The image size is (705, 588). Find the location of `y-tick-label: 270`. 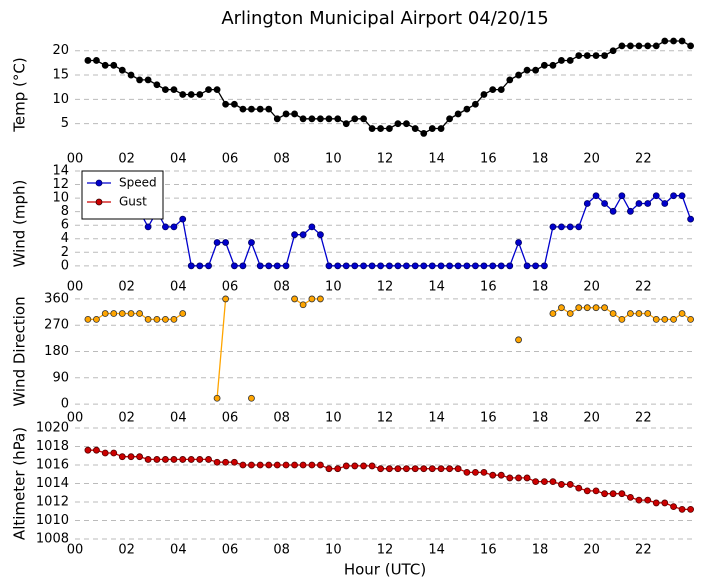

y-tick-label: 270 is located at coordinates (56, 325).